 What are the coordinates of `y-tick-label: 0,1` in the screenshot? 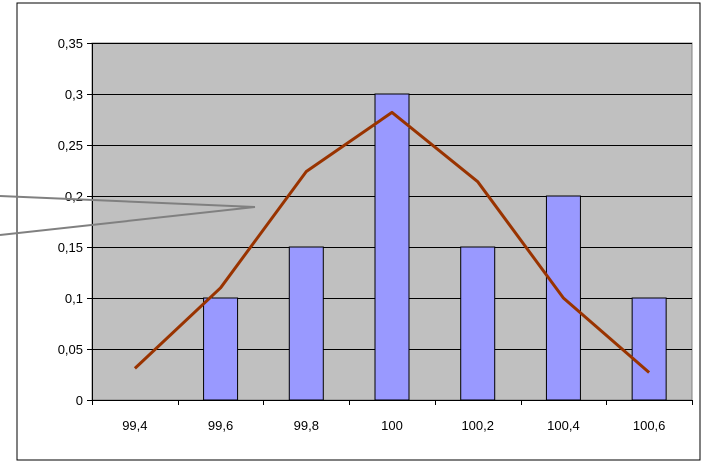 It's located at (74, 298).